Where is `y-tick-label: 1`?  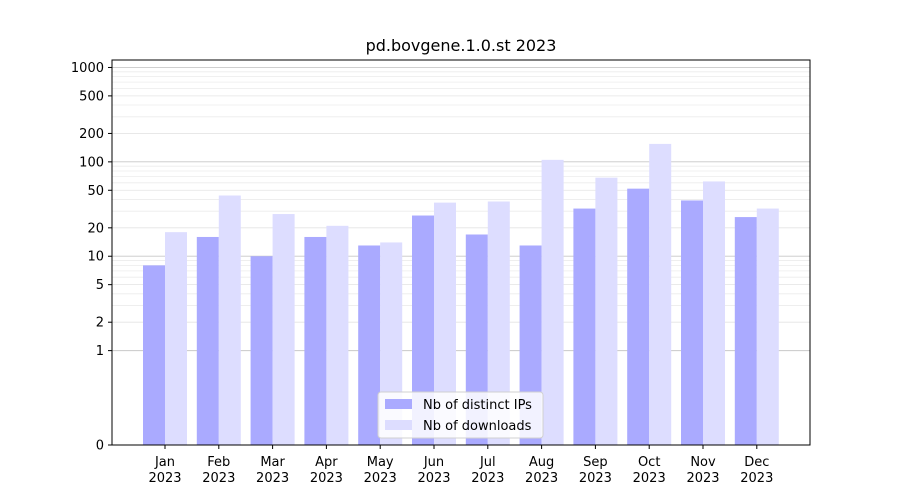 y-tick-label: 1 is located at coordinates (100, 351).